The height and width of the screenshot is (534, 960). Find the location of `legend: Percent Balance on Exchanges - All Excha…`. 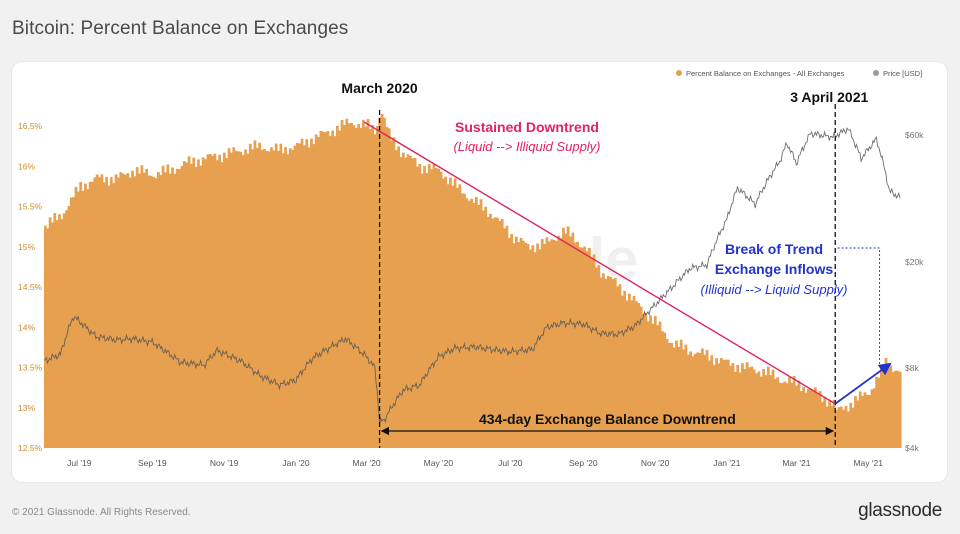

legend: Percent Balance on Exchanges - All Excha… is located at coordinates (799, 73).